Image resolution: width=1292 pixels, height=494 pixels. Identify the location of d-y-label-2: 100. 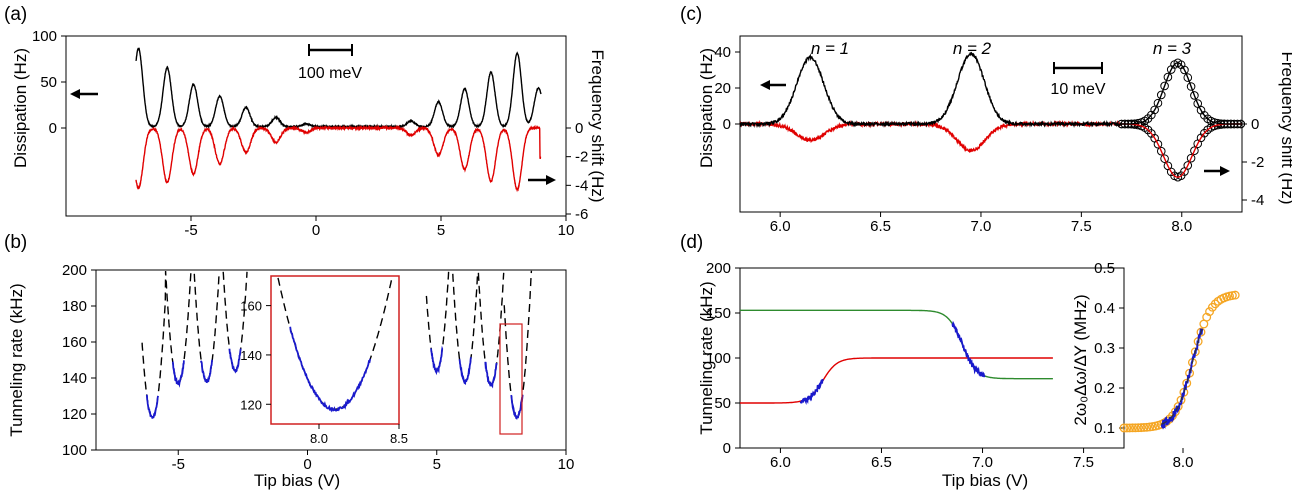
(718, 358).